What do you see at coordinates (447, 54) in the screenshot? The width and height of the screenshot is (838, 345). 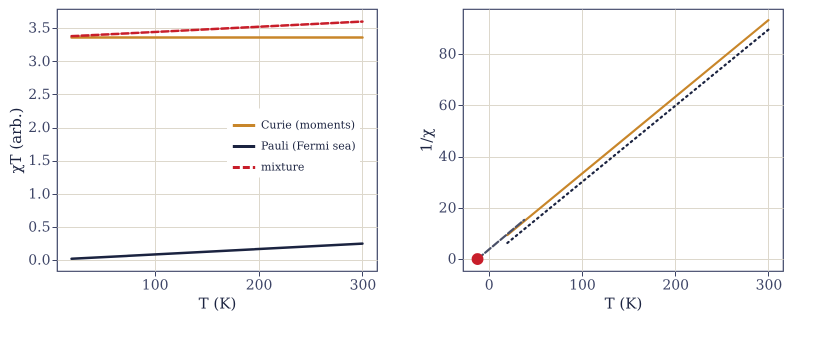 I see `y-tick-label: 80` at bounding box center [447, 54].